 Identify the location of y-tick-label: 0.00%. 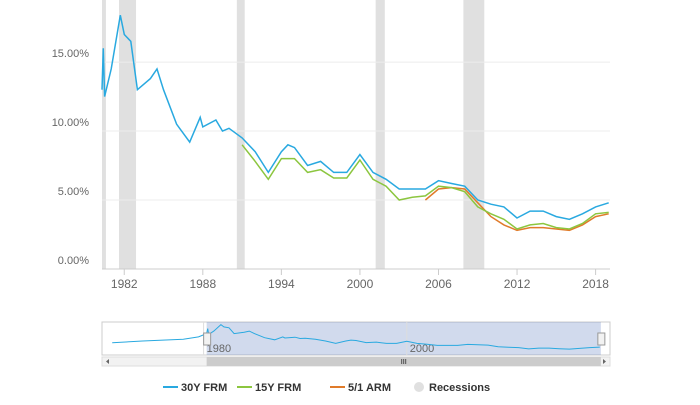
(73, 261).